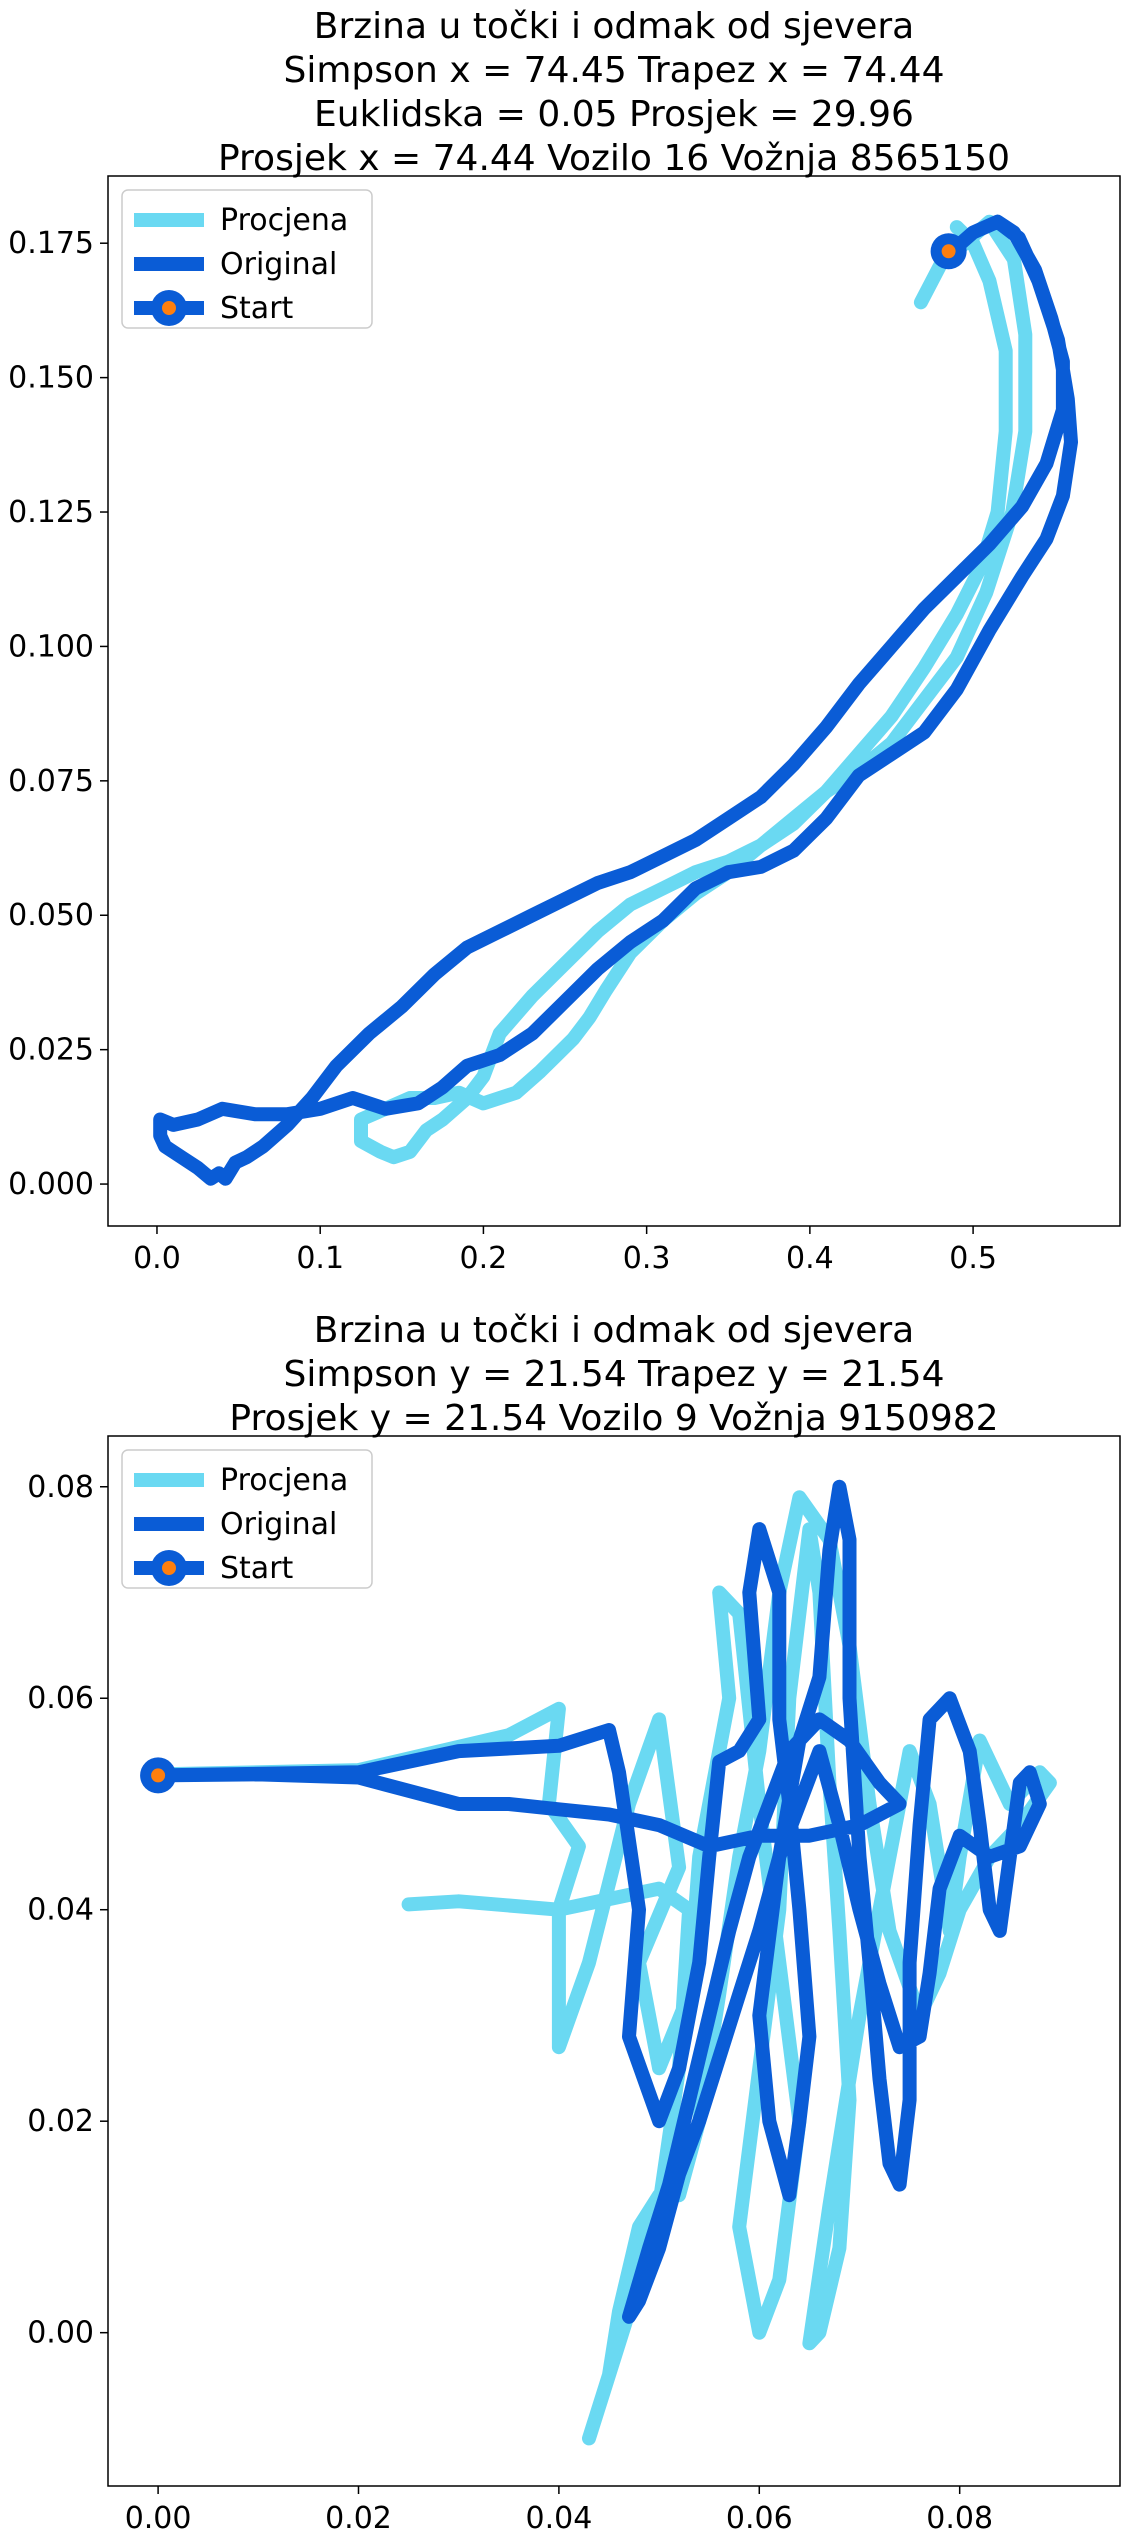 The height and width of the screenshot is (2534, 1128). I want to click on x-tick-label: 0.08, so click(959, 2517).